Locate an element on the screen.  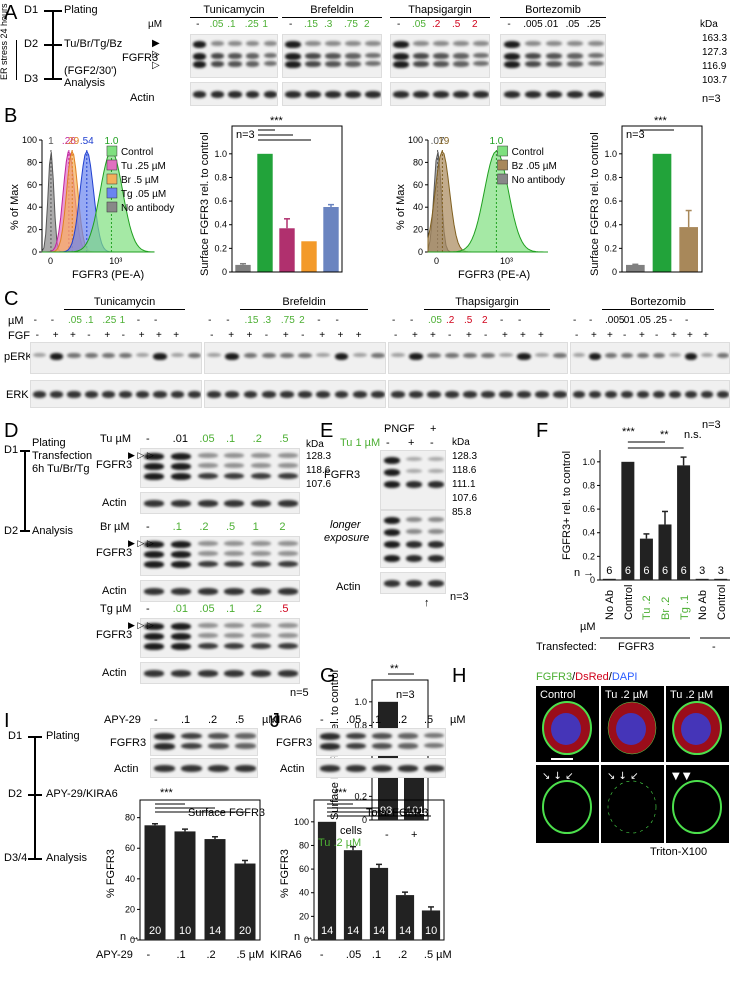
category-label-f: Control is located at coordinates (721, 602).